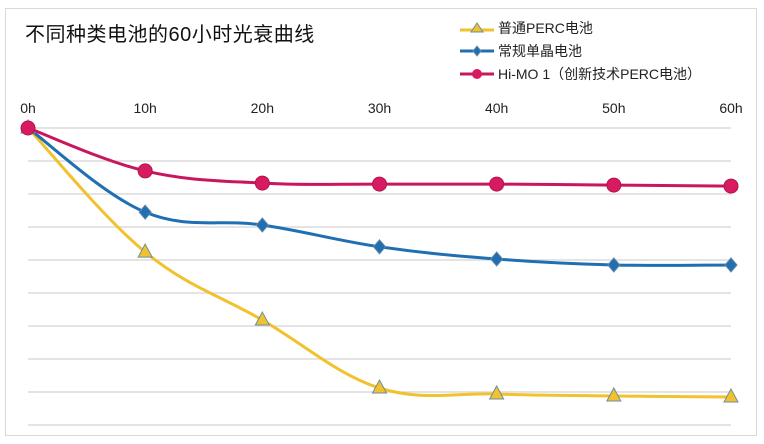  Describe the element at coordinates (28, 108) in the screenshot. I see `x-tick-label: 0h` at that location.